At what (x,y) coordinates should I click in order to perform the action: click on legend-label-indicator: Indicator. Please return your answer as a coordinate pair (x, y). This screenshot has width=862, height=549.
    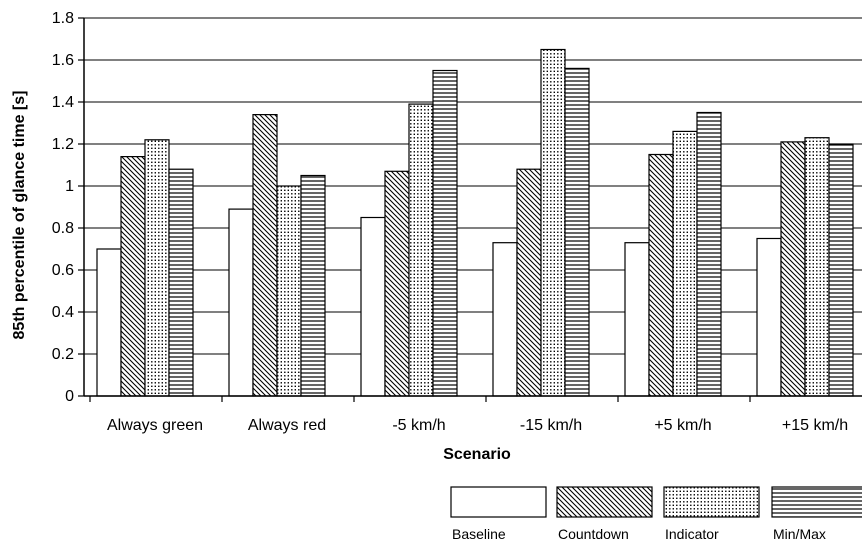
    Looking at the image, I should click on (692, 534).